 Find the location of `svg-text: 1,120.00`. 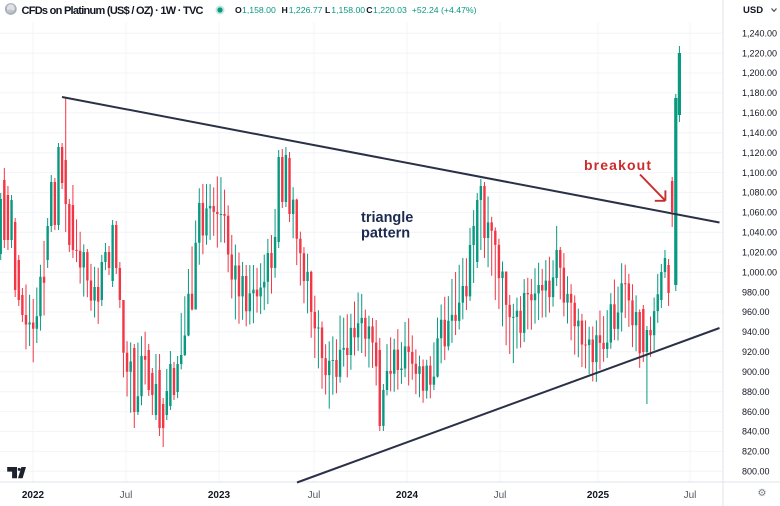

svg-text: 1,120.00 is located at coordinates (759, 153).